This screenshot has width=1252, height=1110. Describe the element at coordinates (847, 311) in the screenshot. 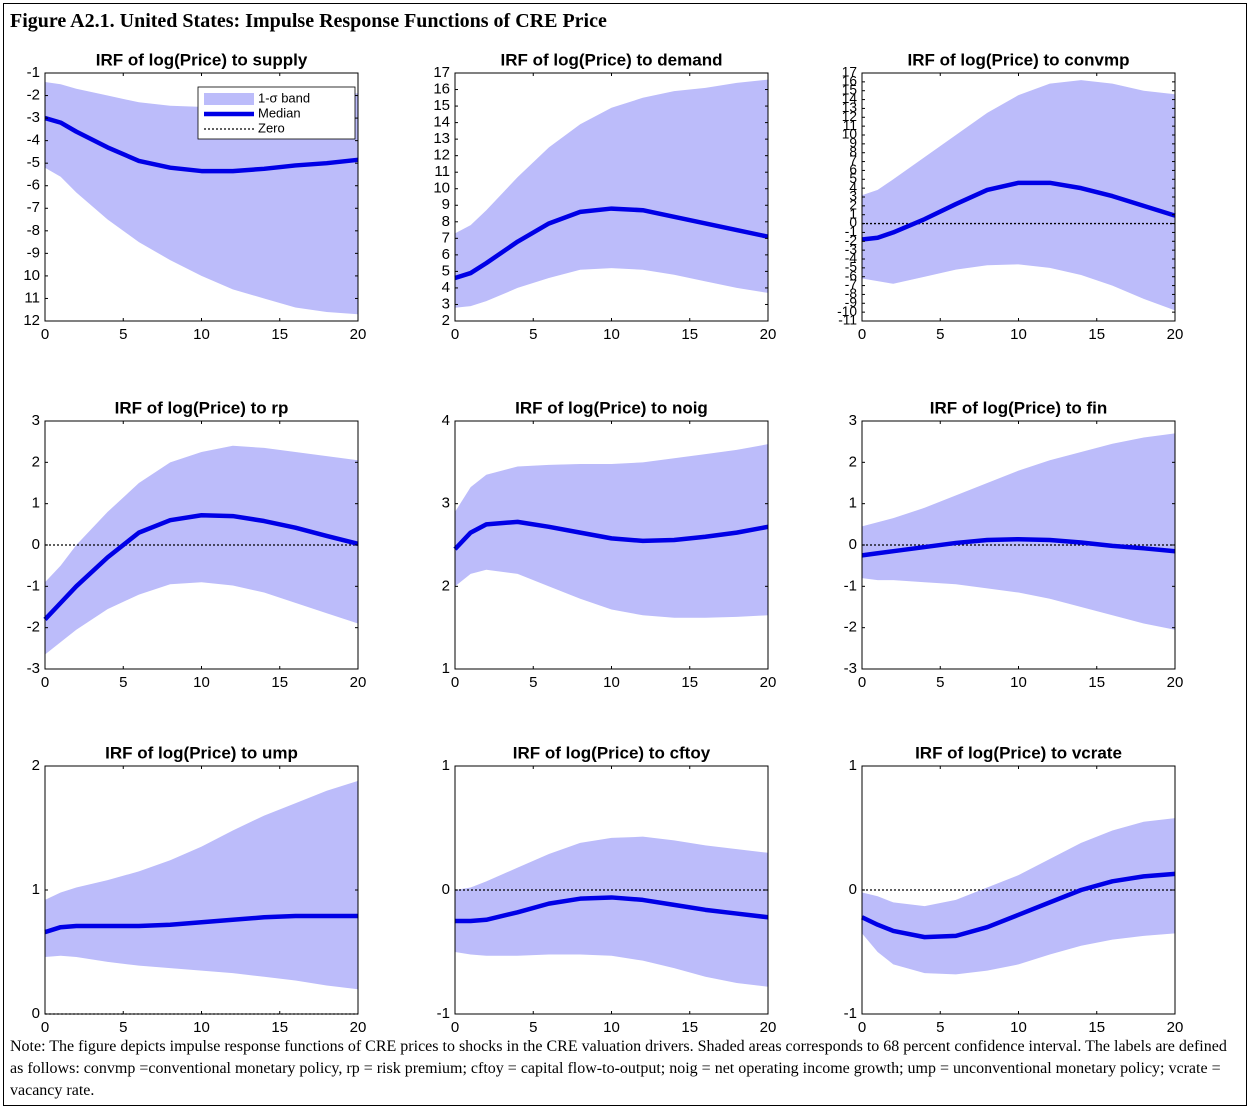

I see `y-tick-label: -10` at that location.